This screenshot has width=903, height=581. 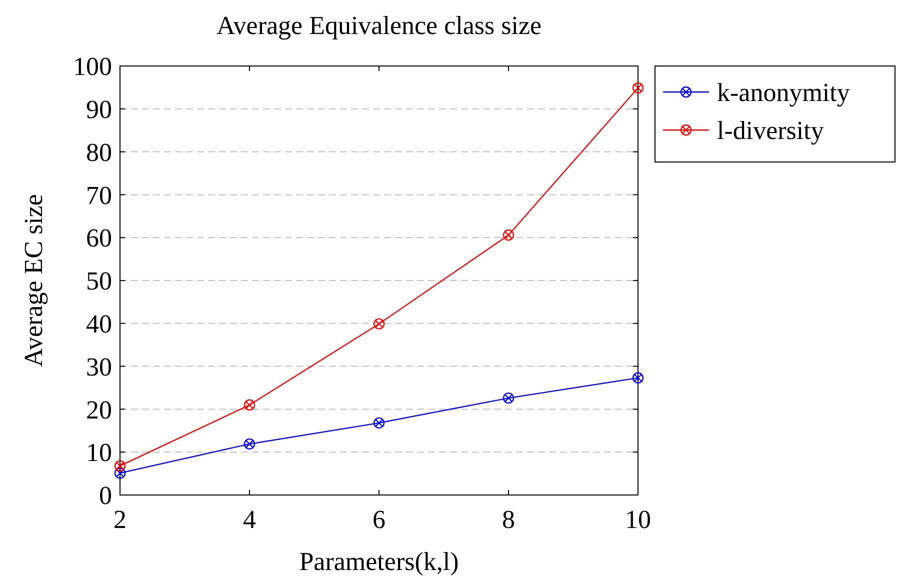 What do you see at coordinates (99, 238) in the screenshot?
I see `y-tick-label: 60` at bounding box center [99, 238].